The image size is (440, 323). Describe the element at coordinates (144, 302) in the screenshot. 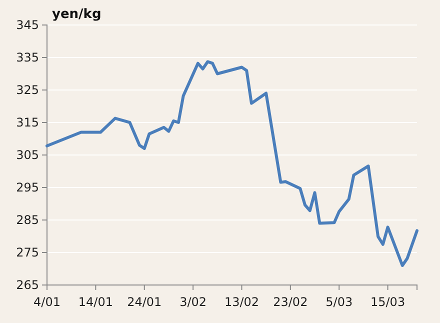

I see `x-tick-label: 24/01` at that location.